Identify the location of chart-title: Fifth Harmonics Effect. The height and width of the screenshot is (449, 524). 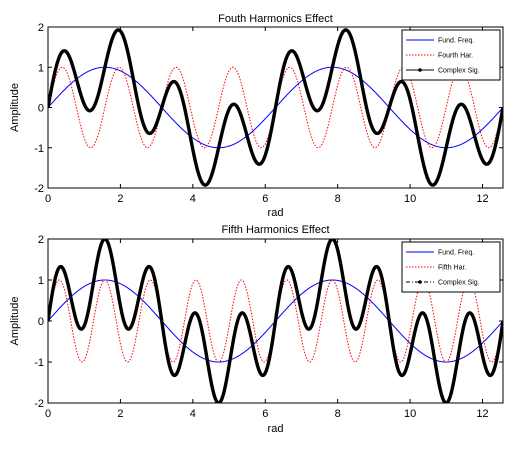
(276, 230).